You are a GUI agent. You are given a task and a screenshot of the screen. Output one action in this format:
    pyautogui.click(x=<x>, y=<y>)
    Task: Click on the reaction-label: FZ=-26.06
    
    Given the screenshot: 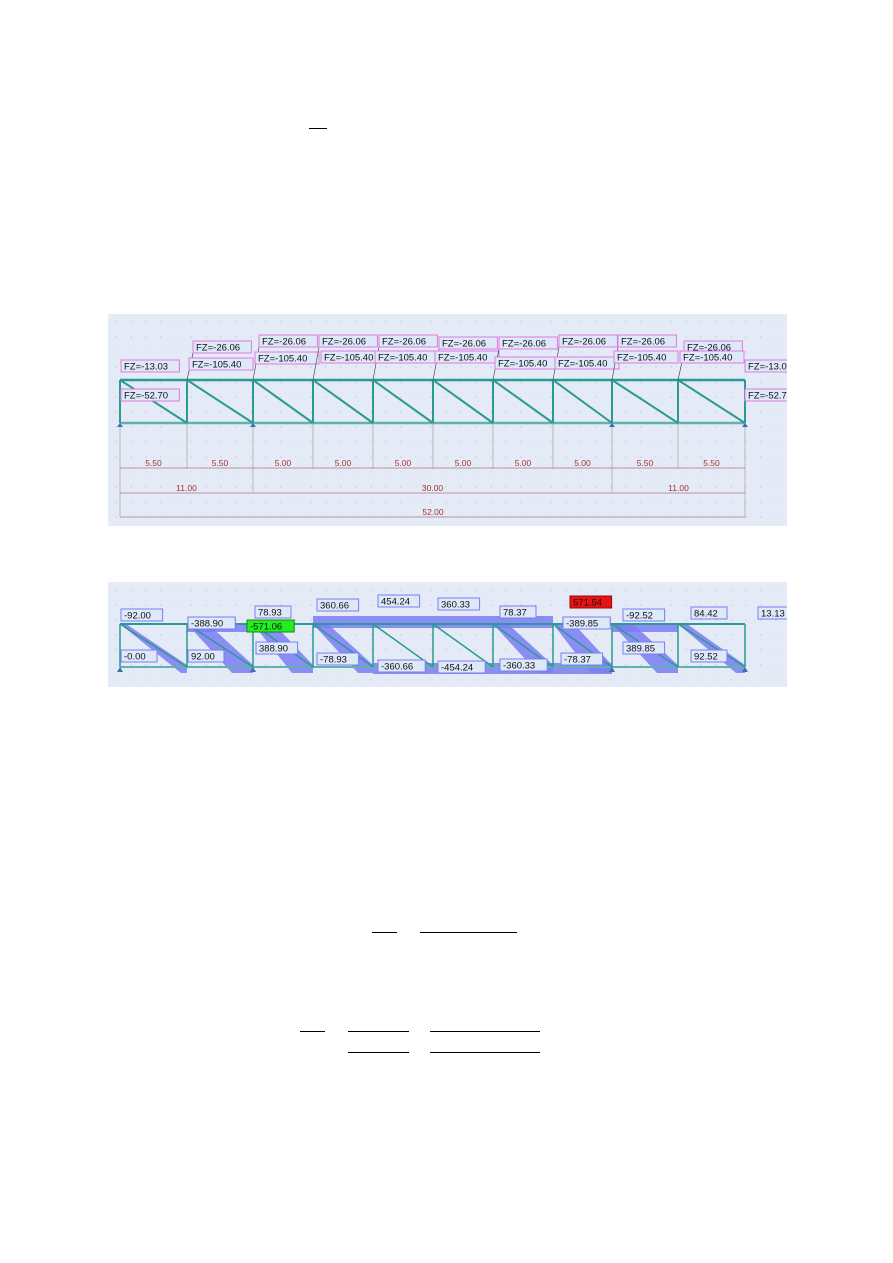 What is the action you would take?
    pyautogui.click(x=643, y=342)
    